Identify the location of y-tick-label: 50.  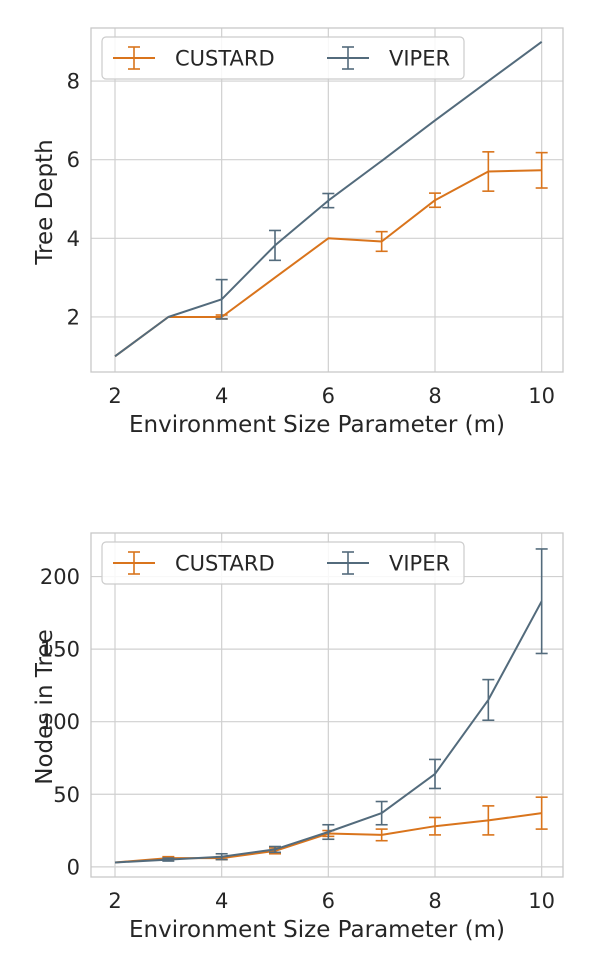
(66, 795).